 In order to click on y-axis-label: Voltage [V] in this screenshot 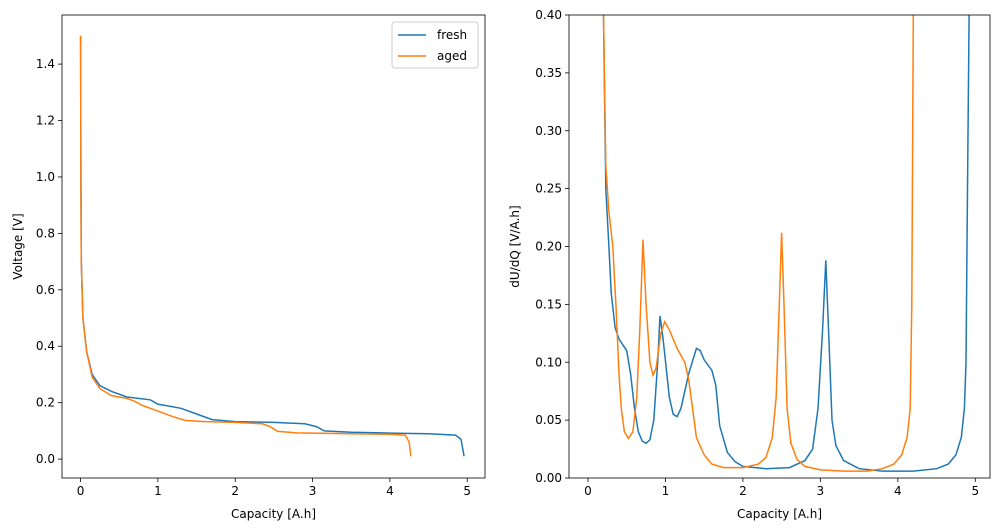, I will do `click(18, 246)`.